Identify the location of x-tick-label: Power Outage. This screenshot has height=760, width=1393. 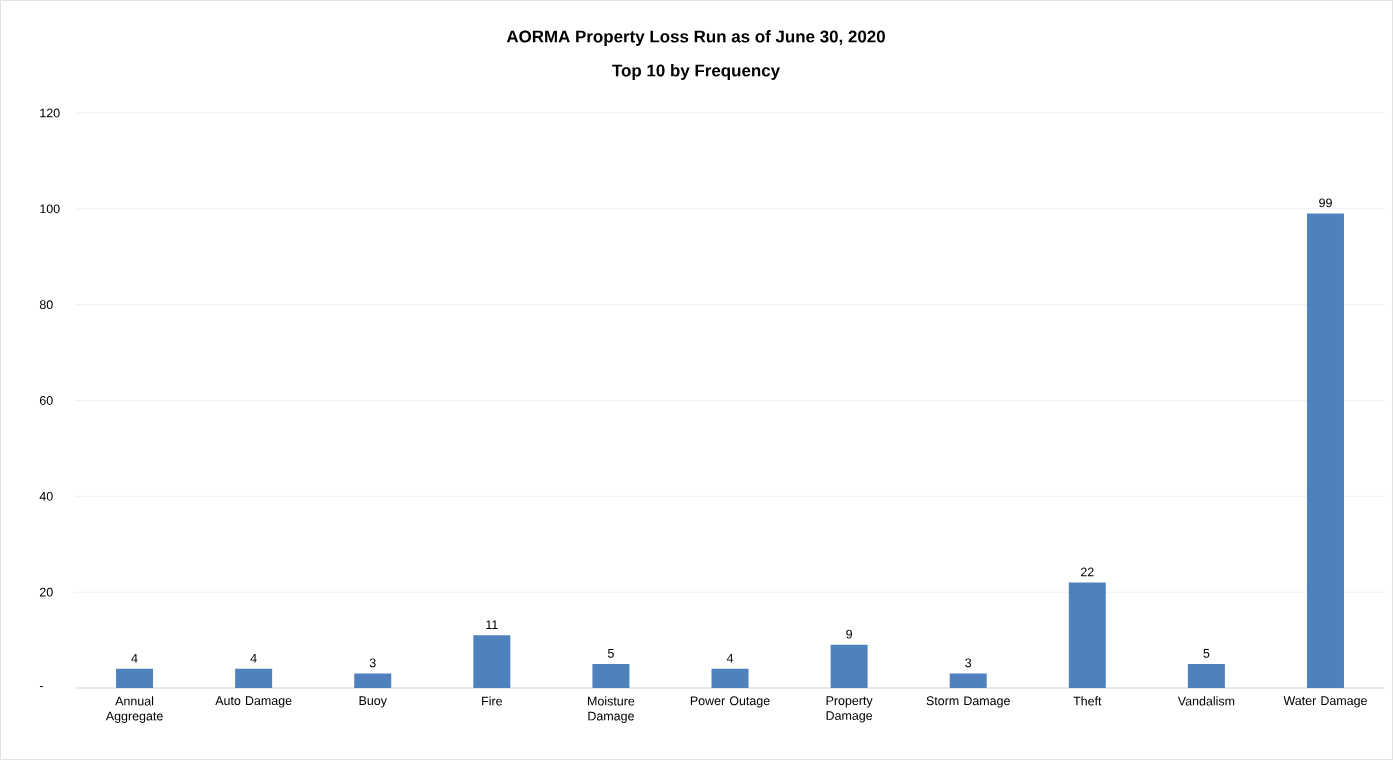
(730, 702).